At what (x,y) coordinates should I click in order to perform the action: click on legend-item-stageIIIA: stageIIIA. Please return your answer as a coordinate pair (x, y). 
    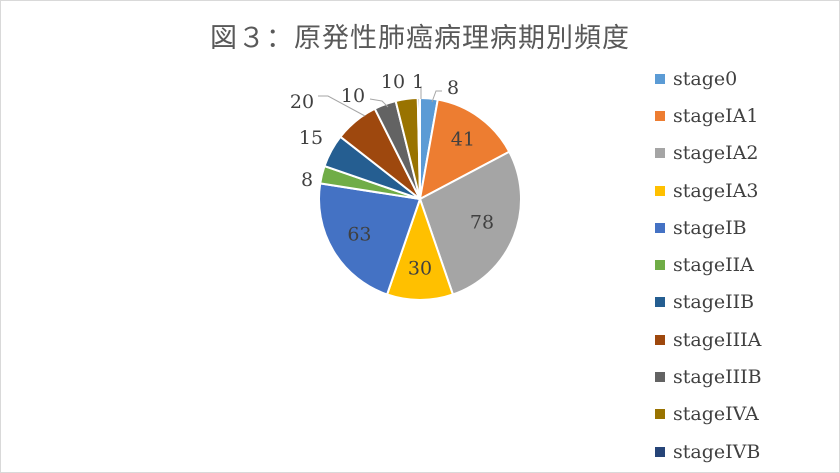
    Looking at the image, I should click on (745, 339).